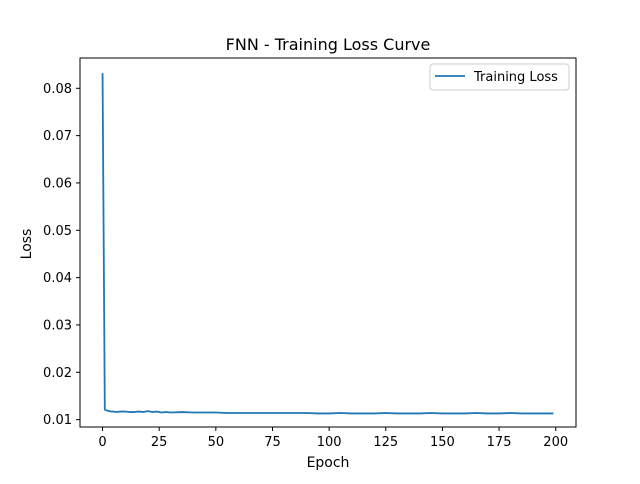 The height and width of the screenshot is (484, 640). What do you see at coordinates (216, 442) in the screenshot?
I see `x-tick-label: 50` at bounding box center [216, 442].